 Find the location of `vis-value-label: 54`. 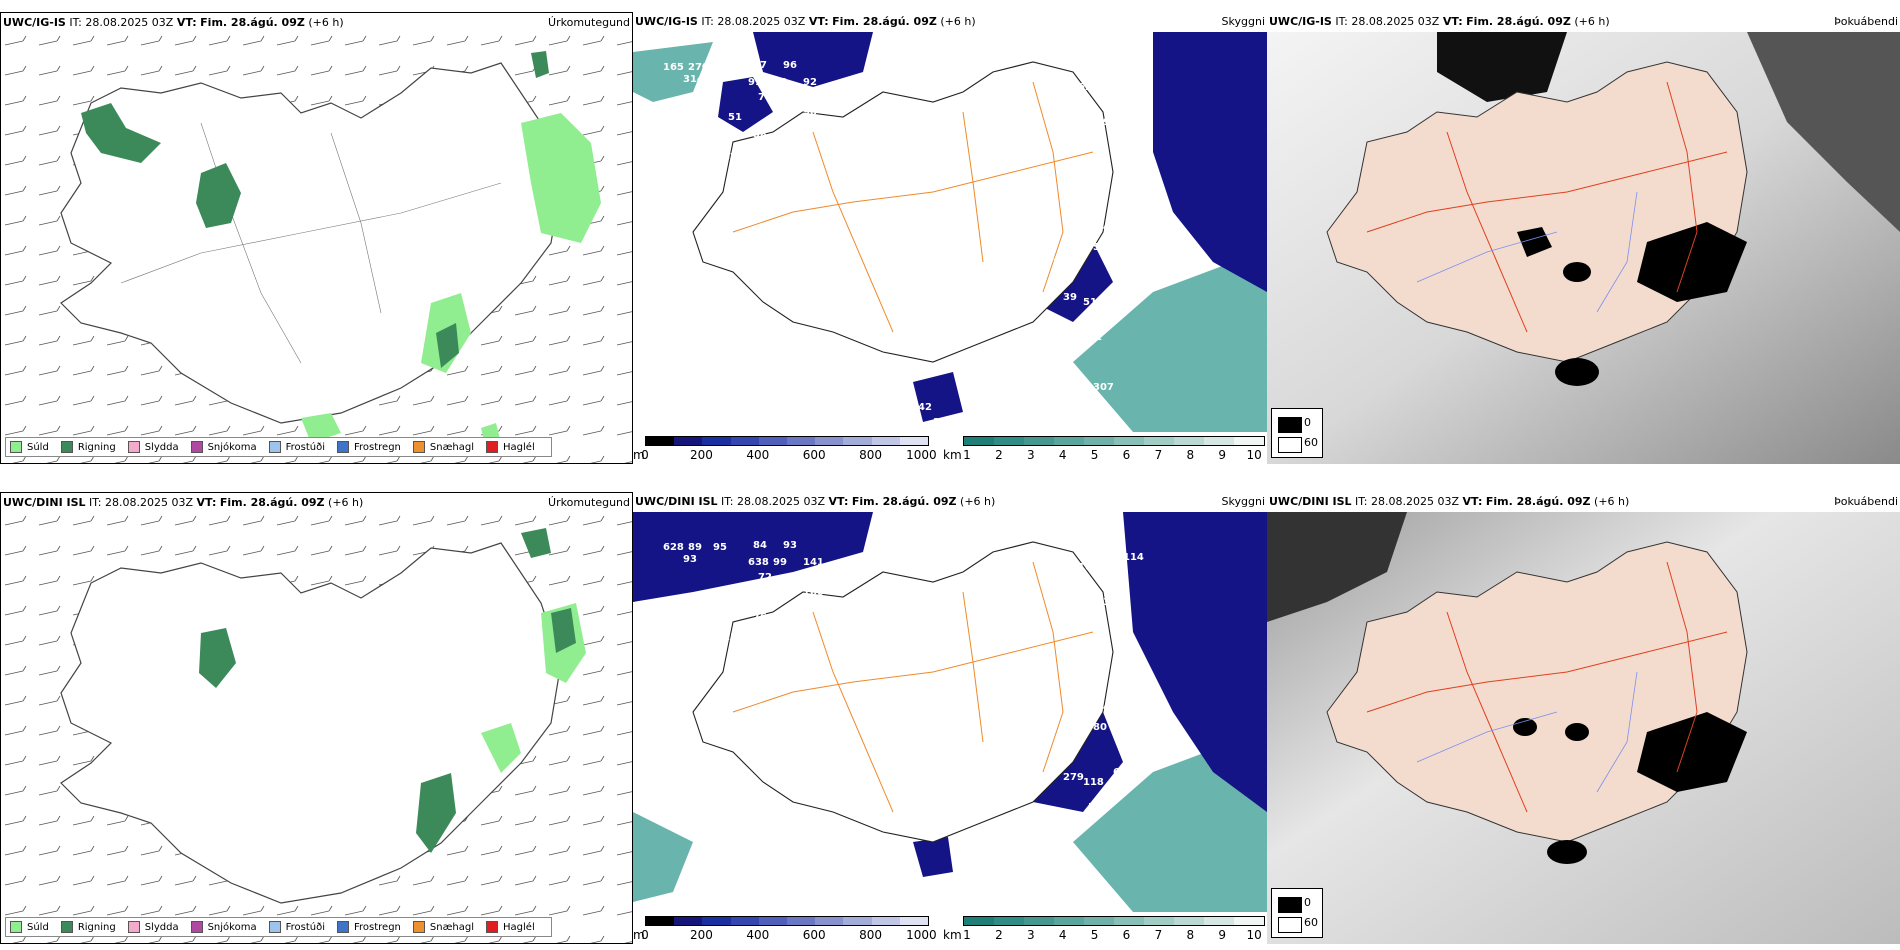

vis-value-label: 54 is located at coordinates (1065, 277).